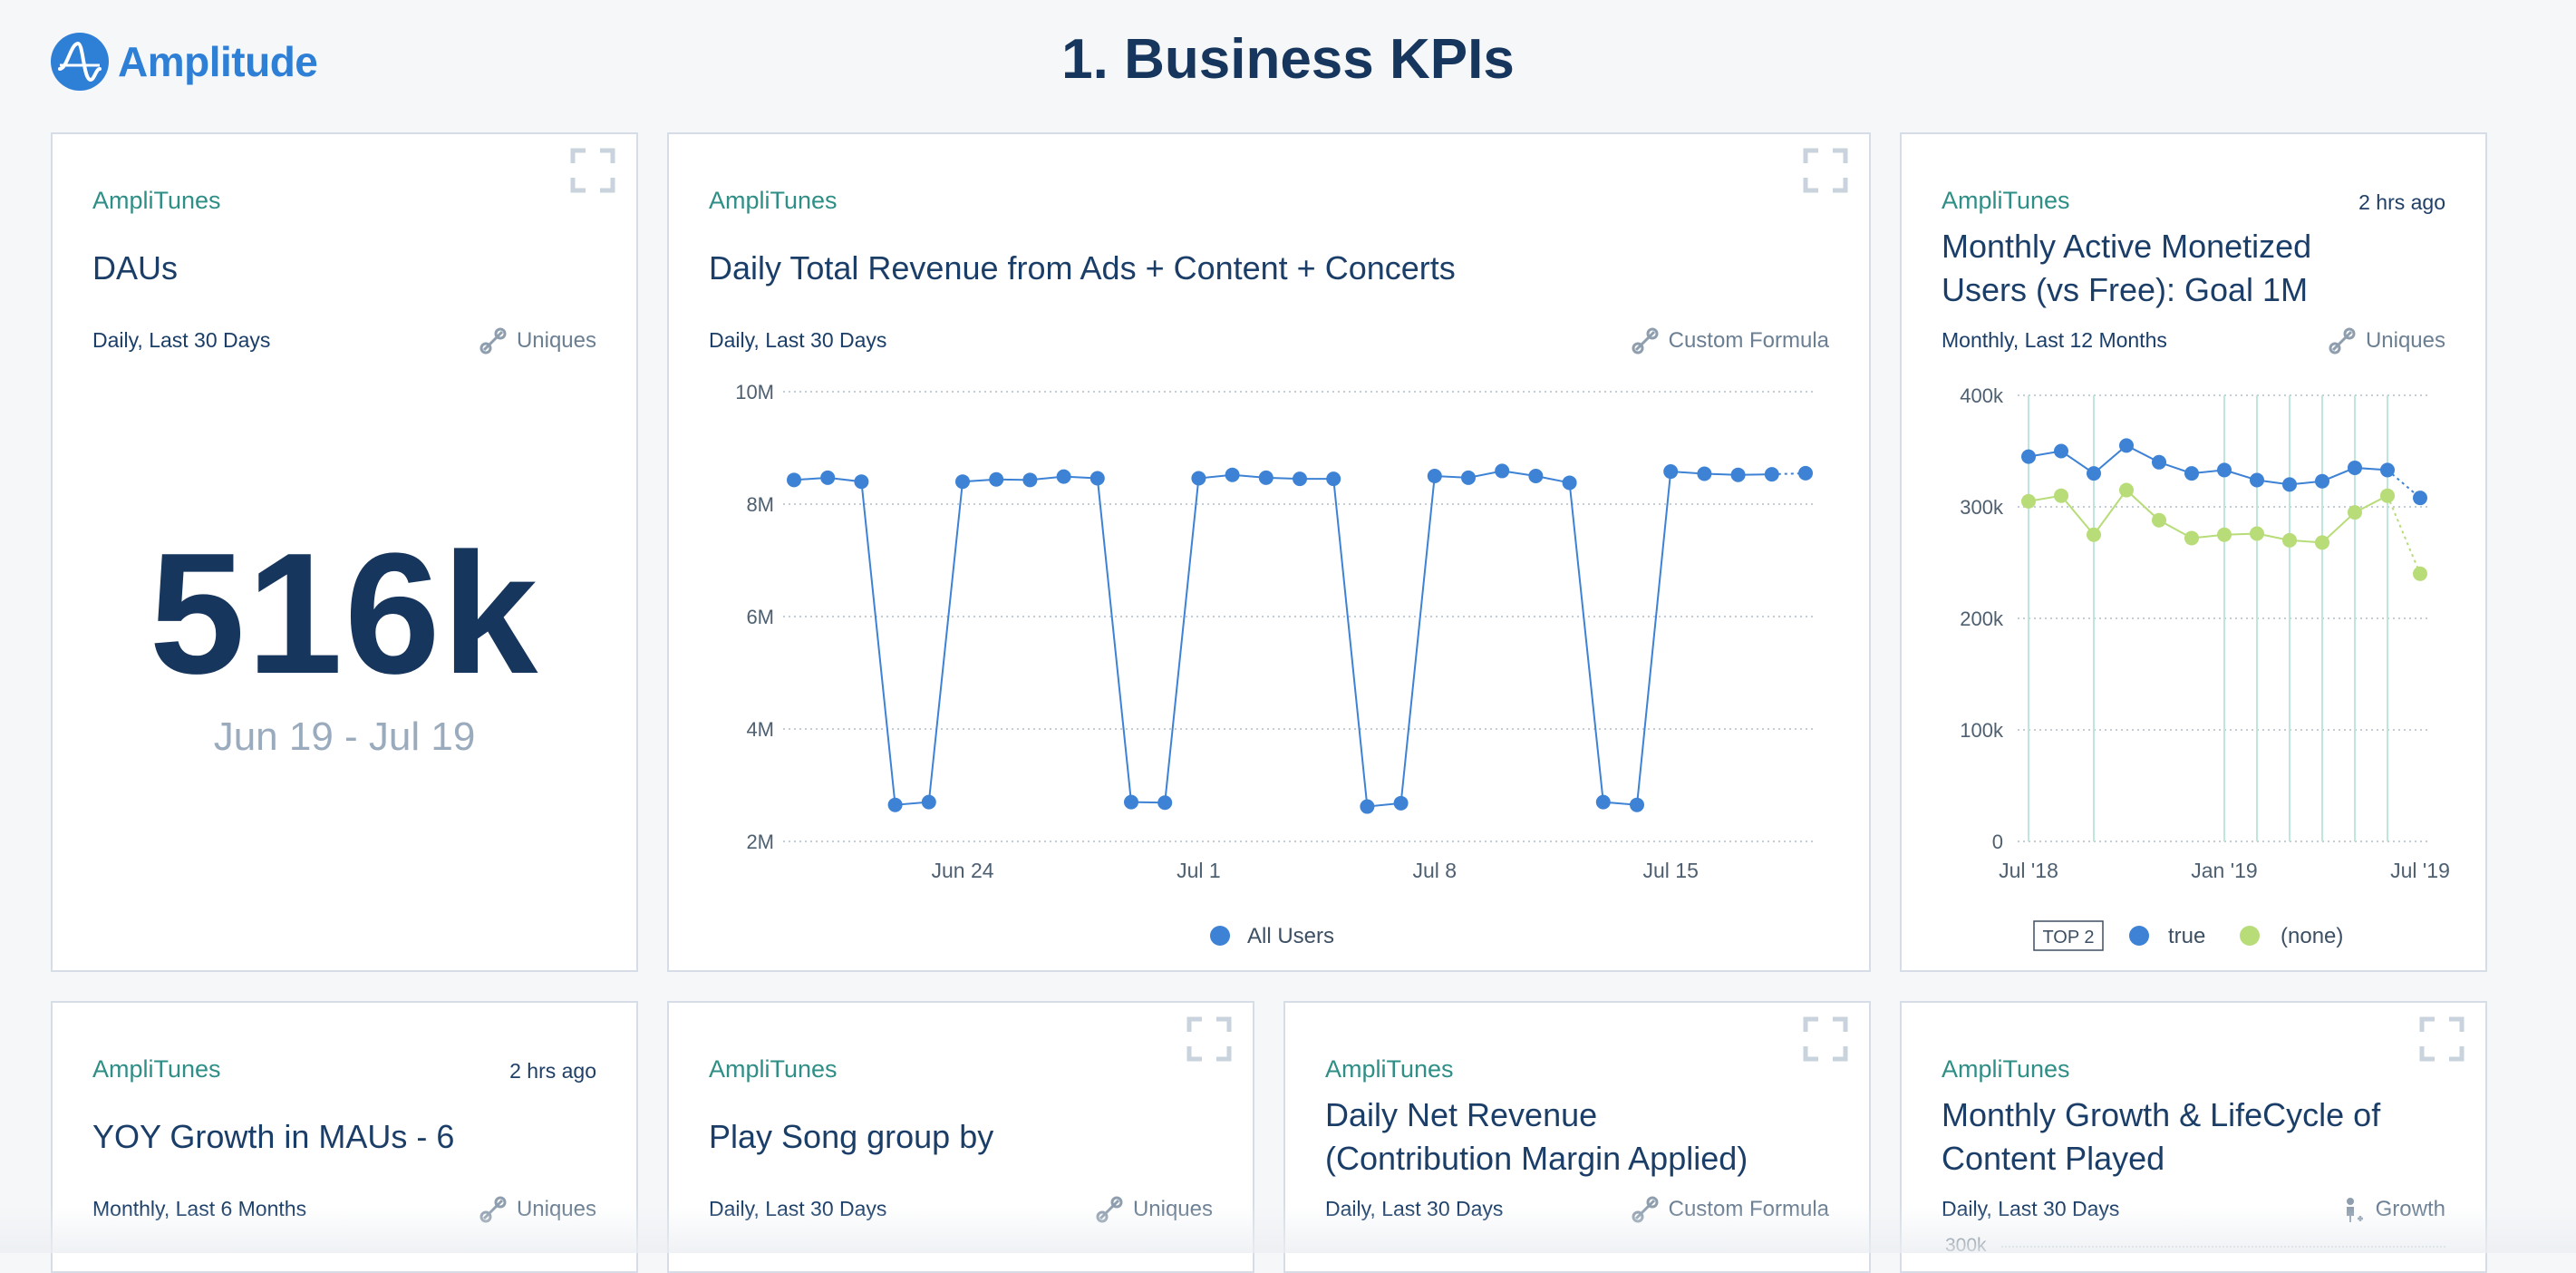 Image resolution: width=2576 pixels, height=1273 pixels. I want to click on legend-label: (none), so click(2312, 936).